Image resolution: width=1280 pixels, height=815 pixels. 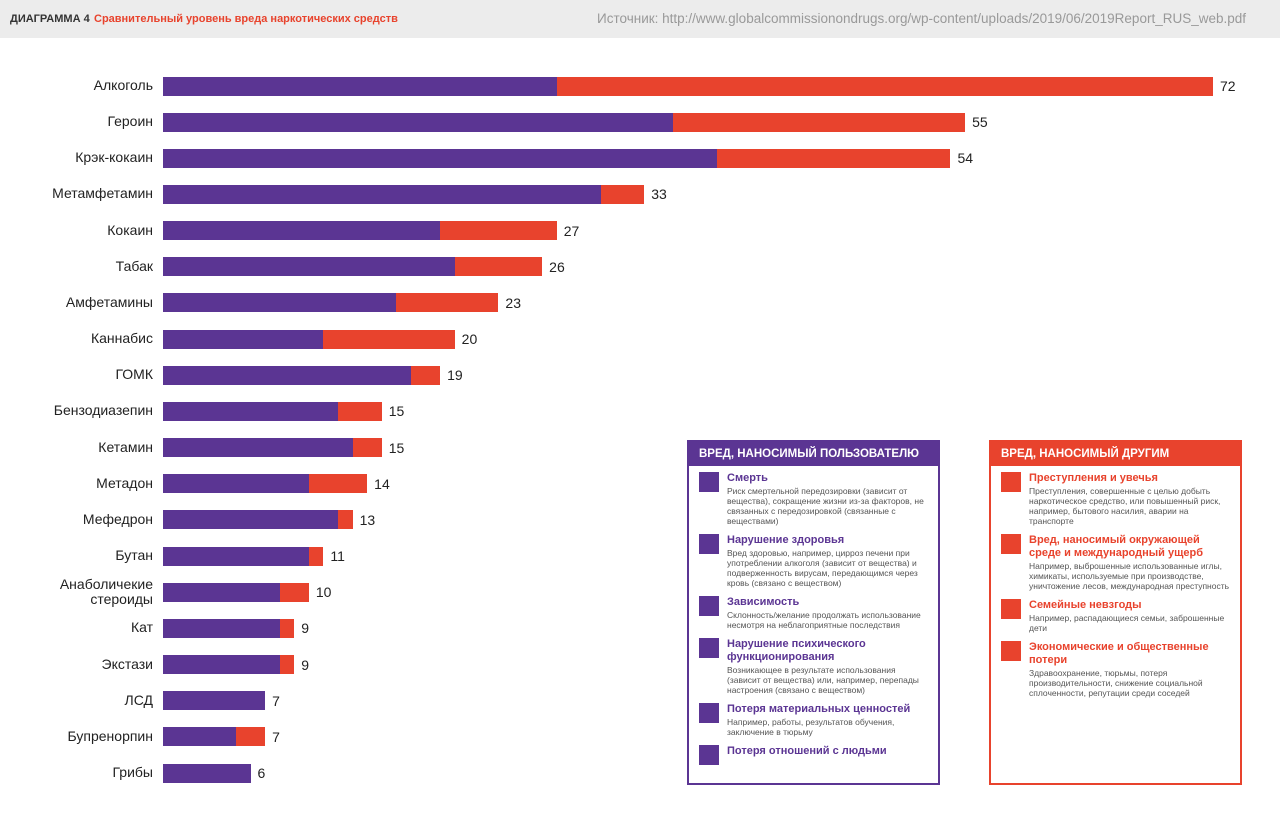 I want to click on category-label: Бензодиазепин, so click(x=103, y=410).